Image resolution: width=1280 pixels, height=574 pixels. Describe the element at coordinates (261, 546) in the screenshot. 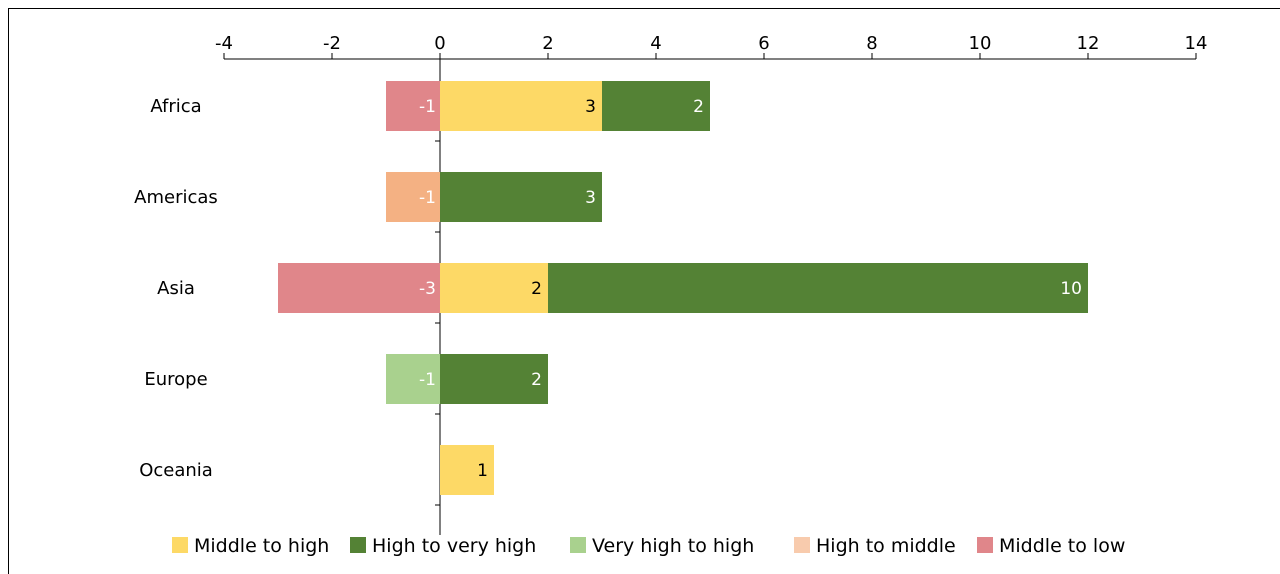

I see `legend-label: Middle to high` at that location.